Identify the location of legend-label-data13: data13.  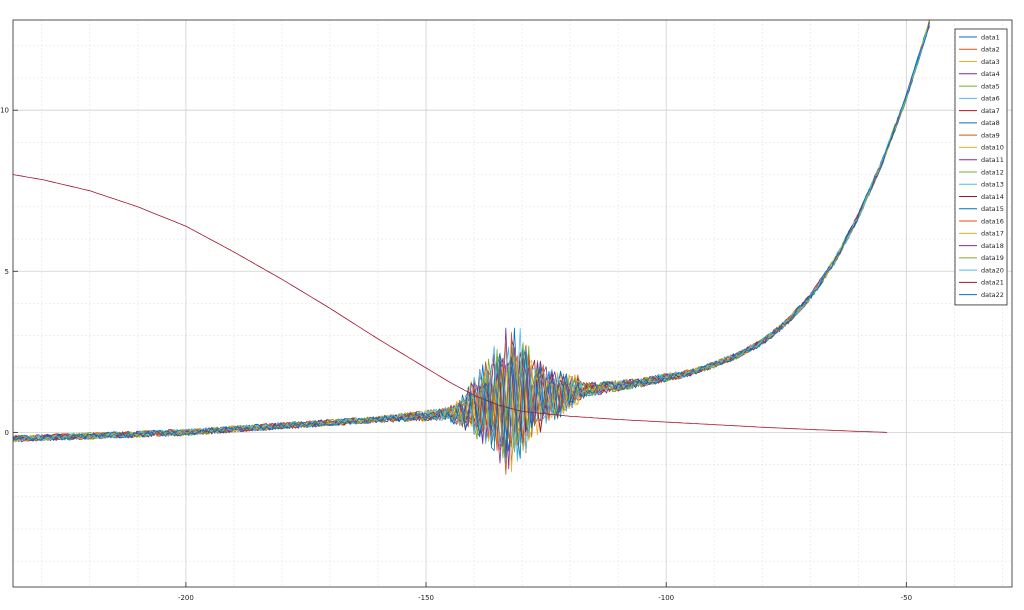
(992, 185).